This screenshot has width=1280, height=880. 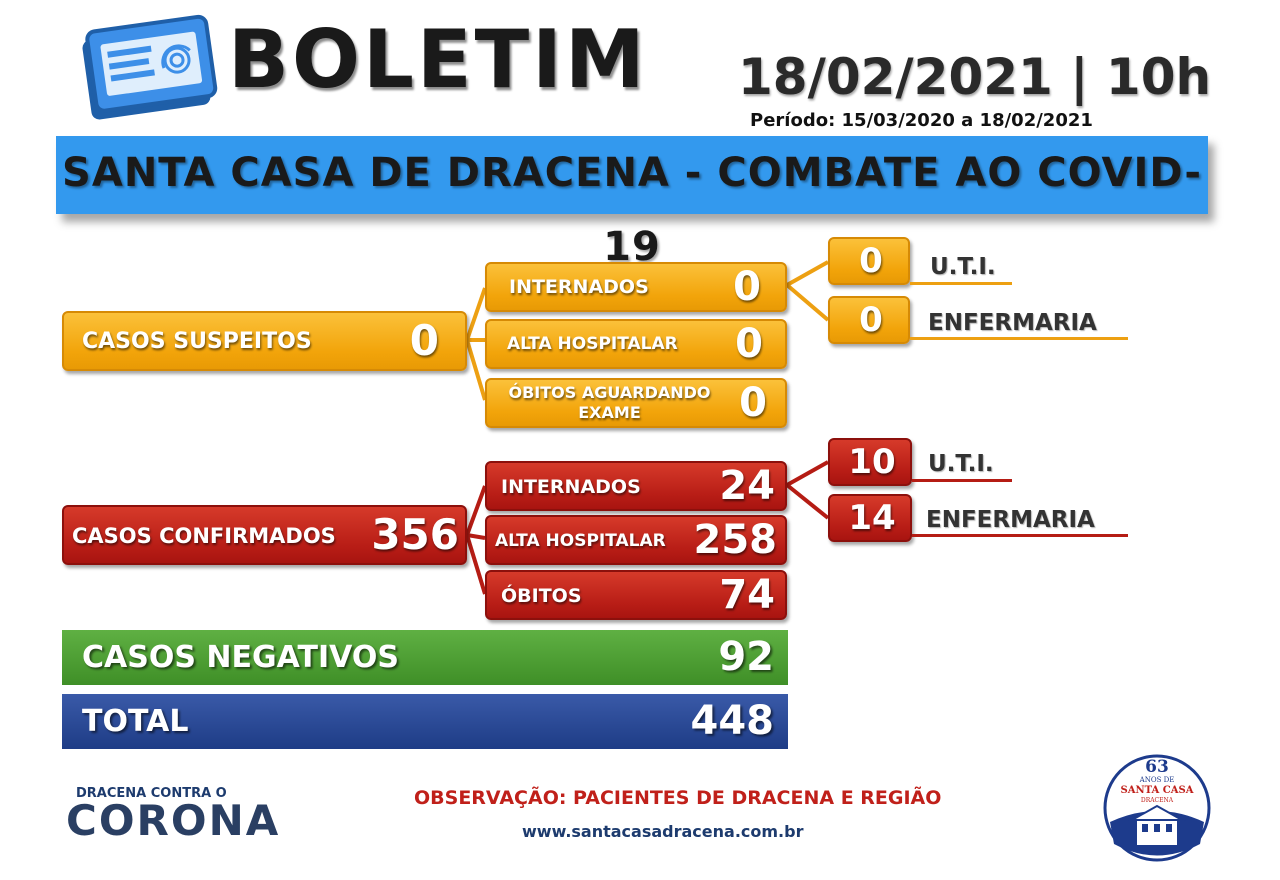 I want to click on suspeitos-obitos-label: ÓBITOS AGUARDANDO EXAME, so click(x=609, y=403).